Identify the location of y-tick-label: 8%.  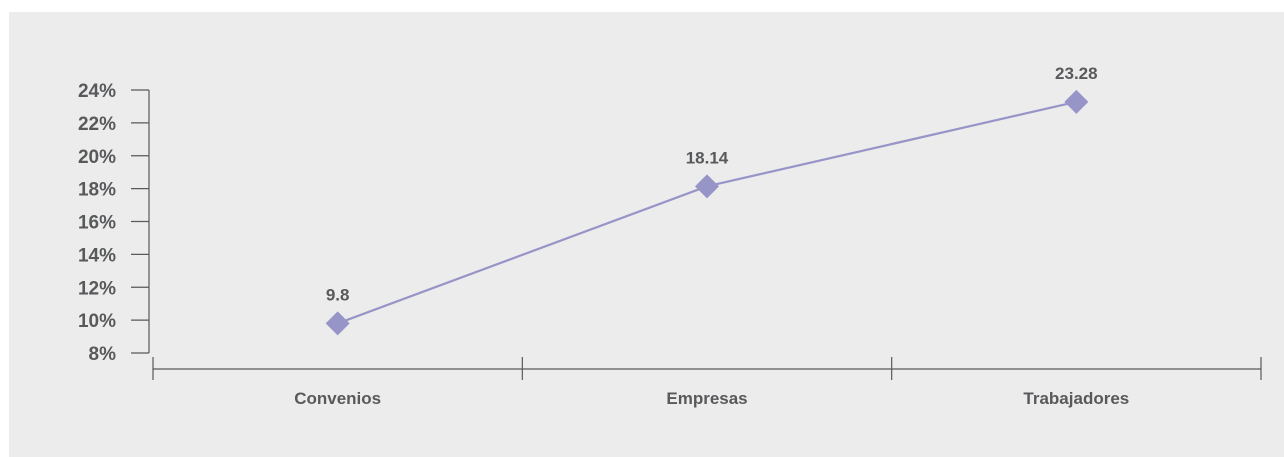
(103, 354).